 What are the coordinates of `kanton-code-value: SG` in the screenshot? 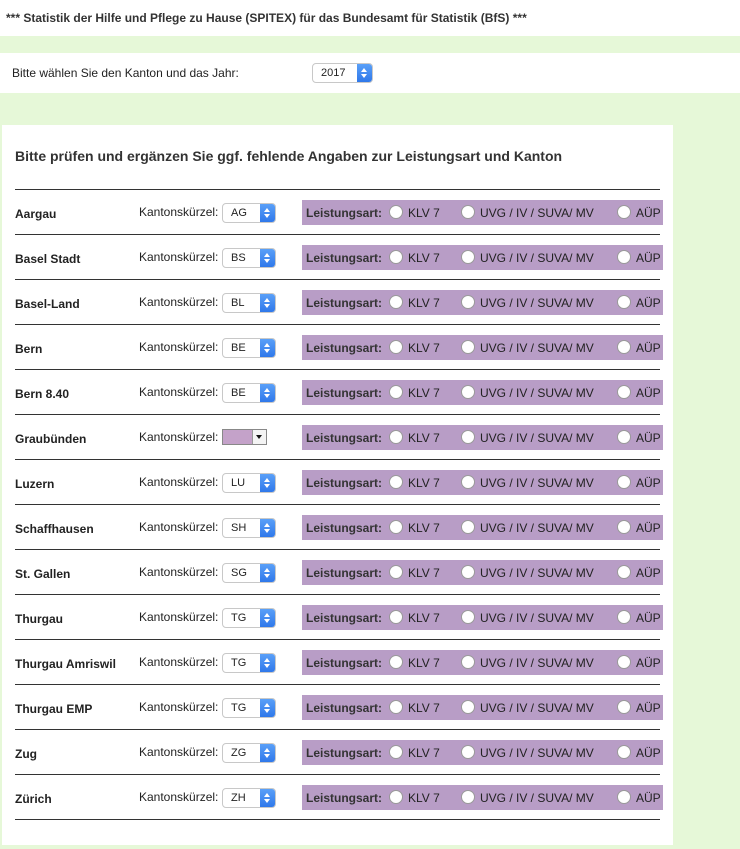 It's located at (239, 573).